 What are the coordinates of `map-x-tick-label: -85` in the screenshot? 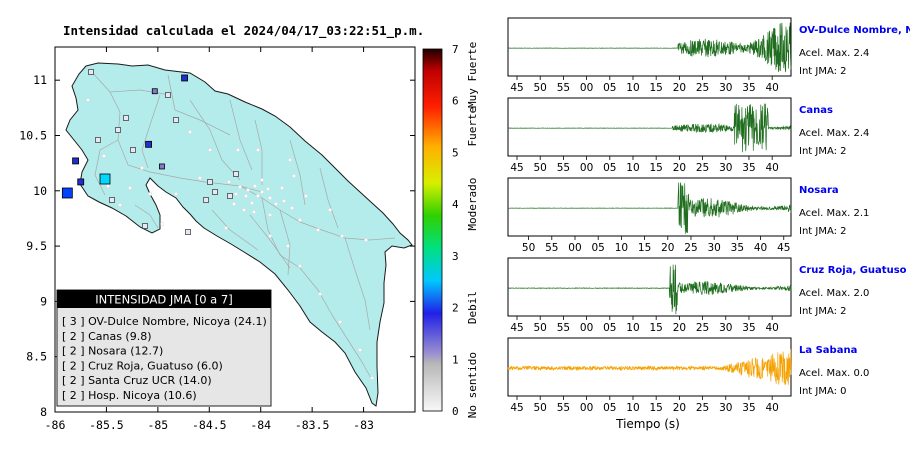 It's located at (157, 425).